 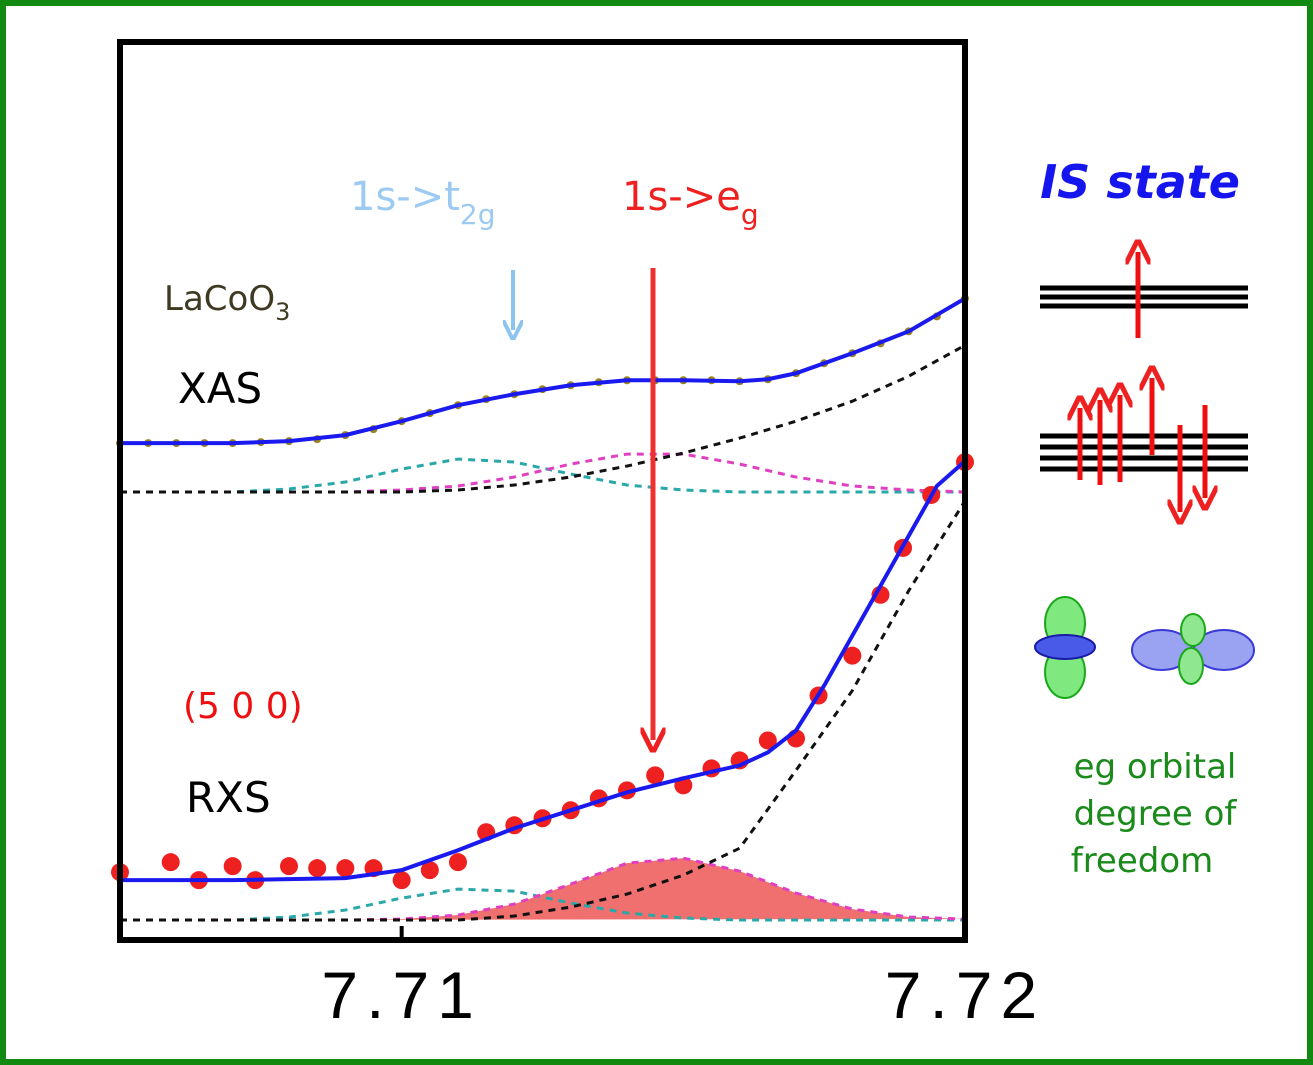 I want to click on reflection-label: (5 0 0), so click(x=243, y=706).